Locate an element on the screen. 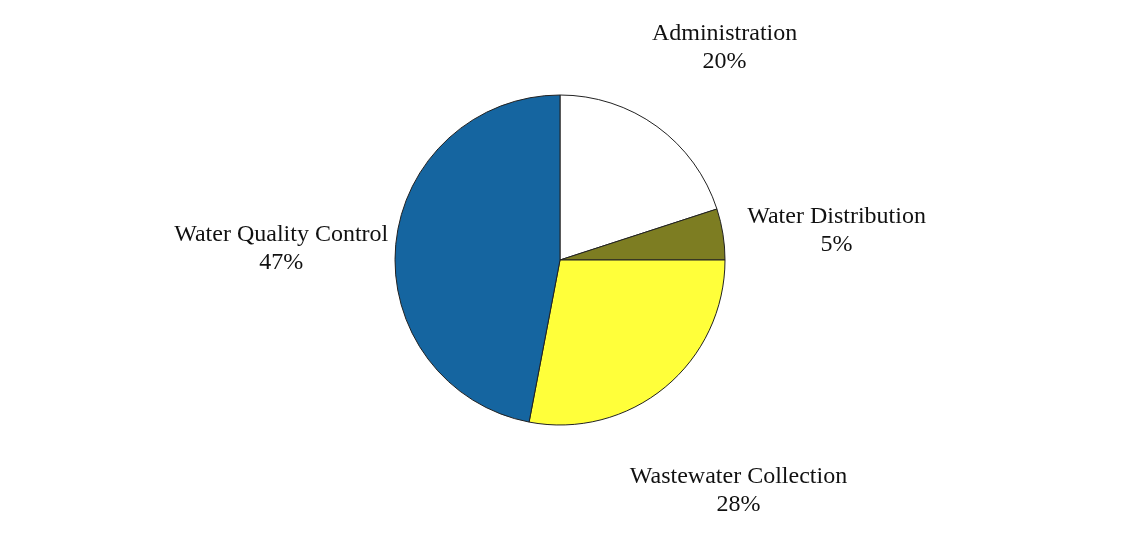 The image size is (1138, 535). slice-label: Water Quality Control is located at coordinates (281, 232).